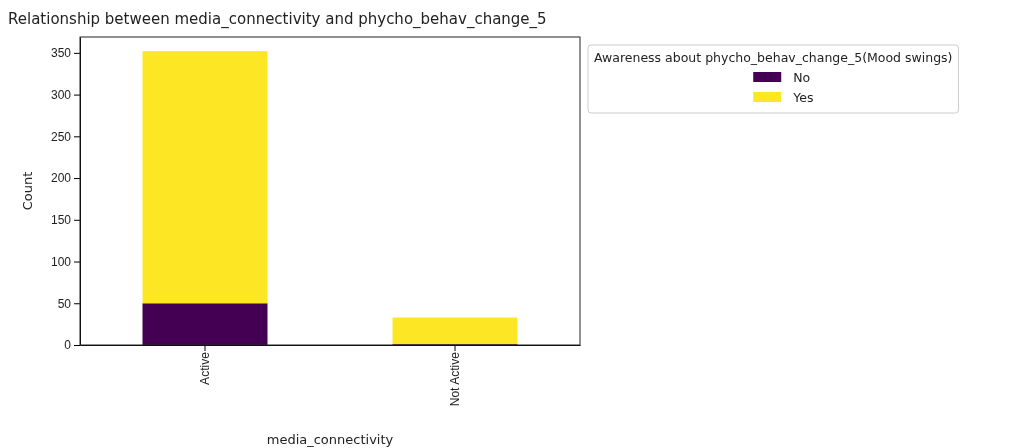  I want to click on y-tick-label: 300, so click(61, 94).